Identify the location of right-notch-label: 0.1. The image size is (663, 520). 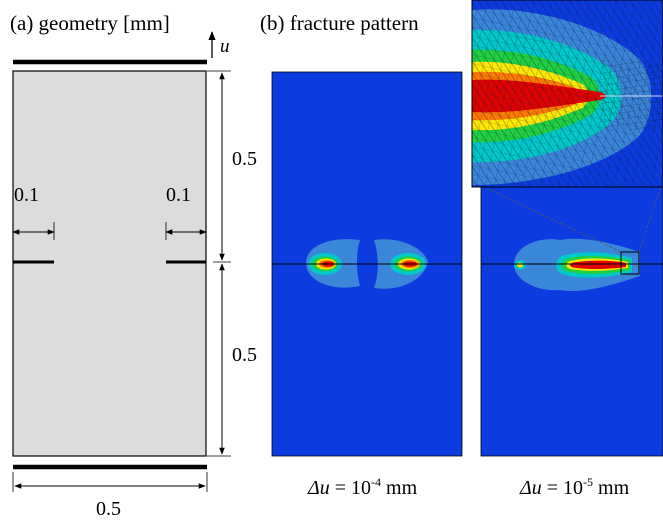
(178, 195).